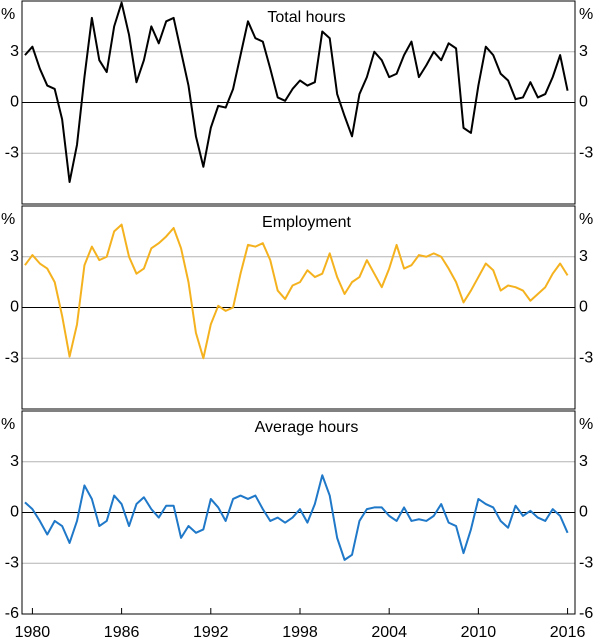 The image size is (600, 642). I want to click on line, so click(296, 517).